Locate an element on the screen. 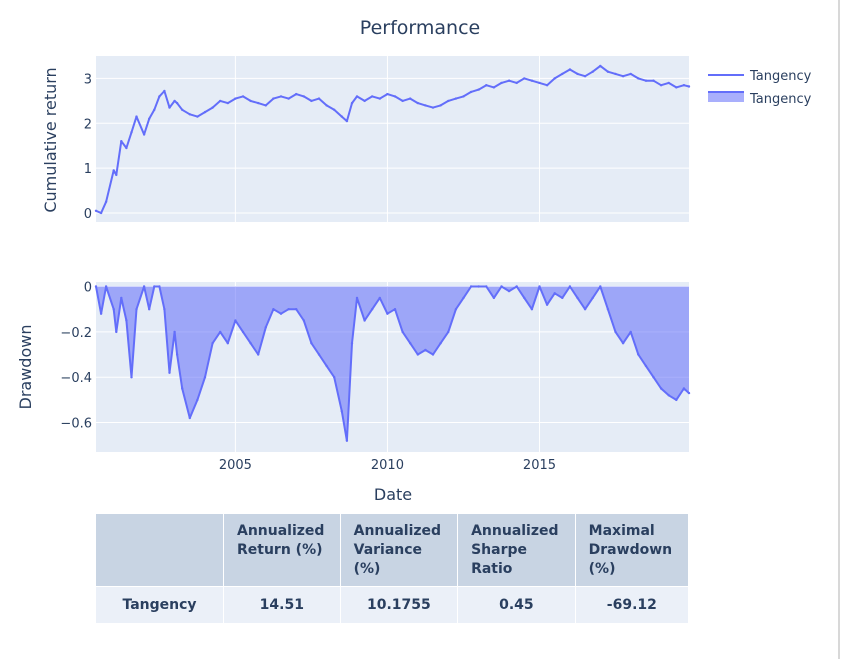 The width and height of the screenshot is (841, 659). legend-item-area: Tangency is located at coordinates (760, 99).